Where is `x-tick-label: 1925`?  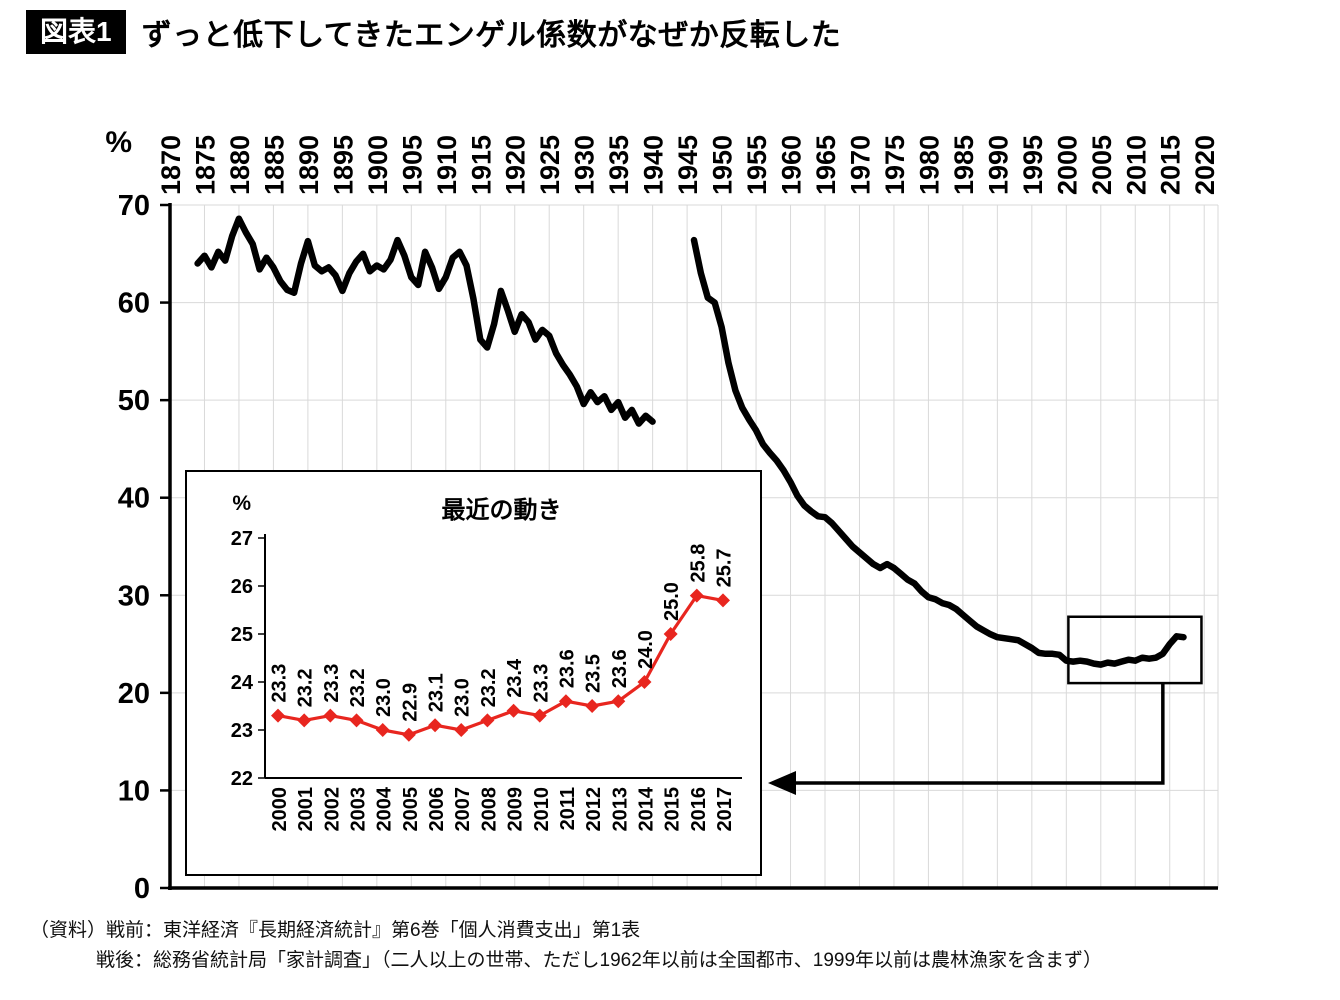
x-tick-label: 1925 is located at coordinates (550, 165).